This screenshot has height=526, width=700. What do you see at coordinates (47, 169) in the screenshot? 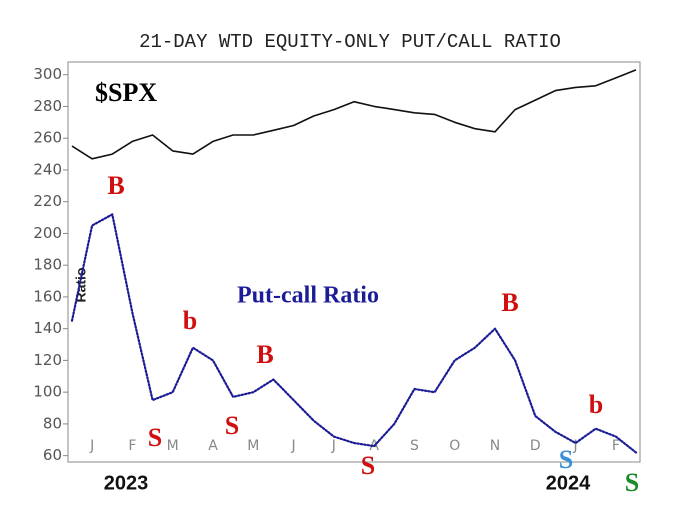
I see `y-tick-label: 240` at bounding box center [47, 169].